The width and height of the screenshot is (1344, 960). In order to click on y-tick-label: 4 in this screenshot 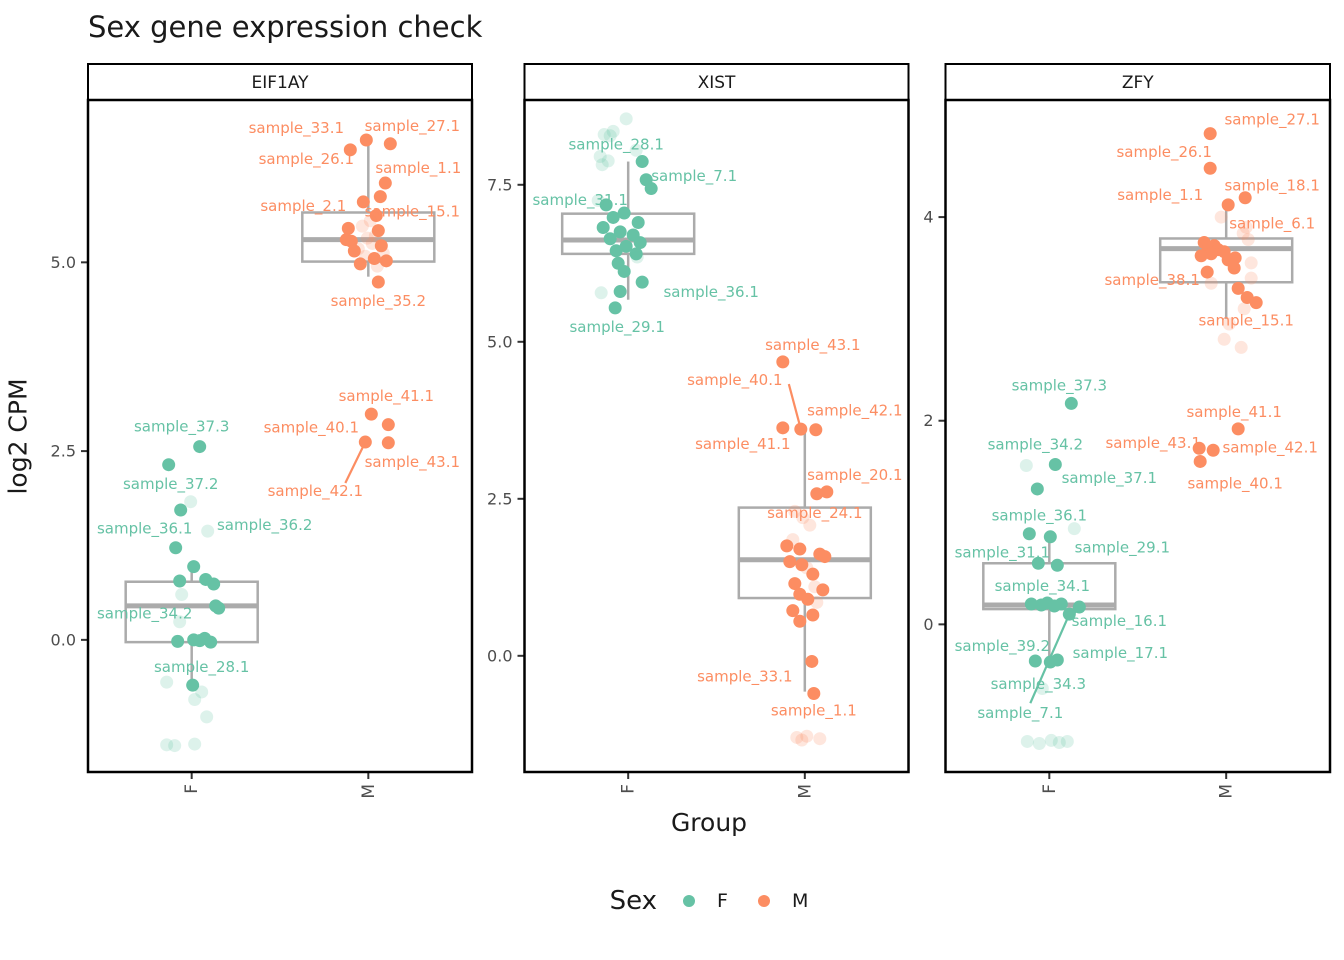, I will do `click(928, 217)`.